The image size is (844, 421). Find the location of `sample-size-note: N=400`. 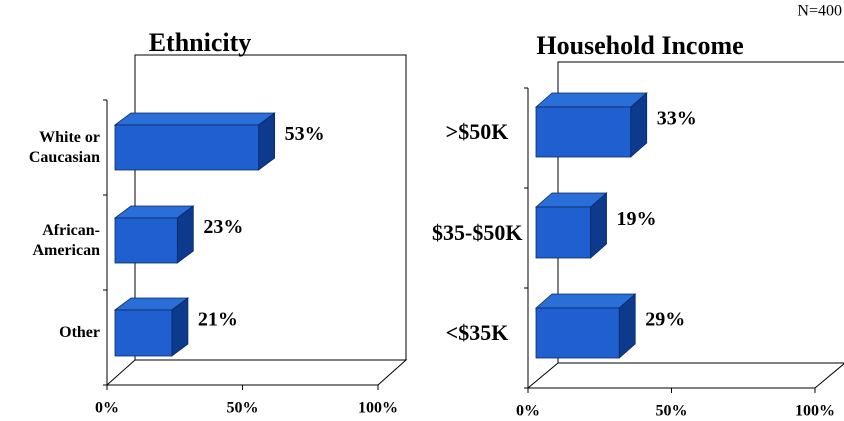

sample-size-note: N=400 is located at coordinates (819, 11).